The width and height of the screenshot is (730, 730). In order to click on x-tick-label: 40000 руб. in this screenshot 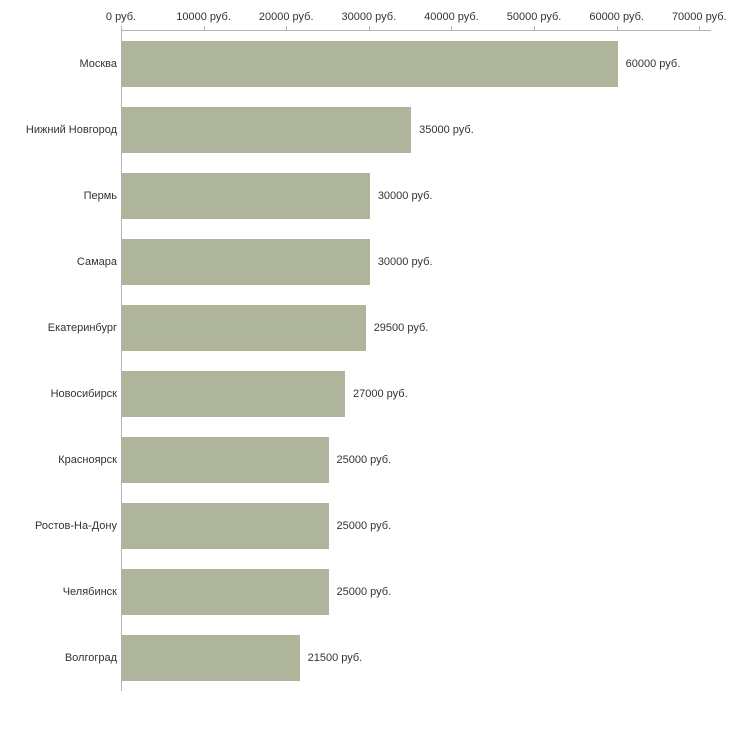, I will do `click(451, 17)`.